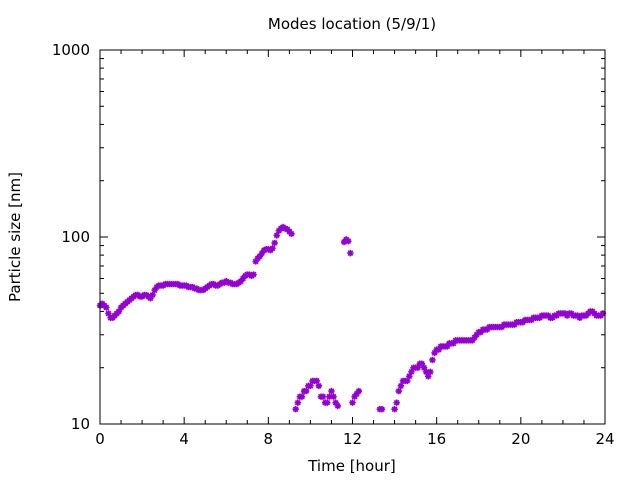 This screenshot has height=480, width=640. I want to click on x-tick-label: 12, so click(352, 439).